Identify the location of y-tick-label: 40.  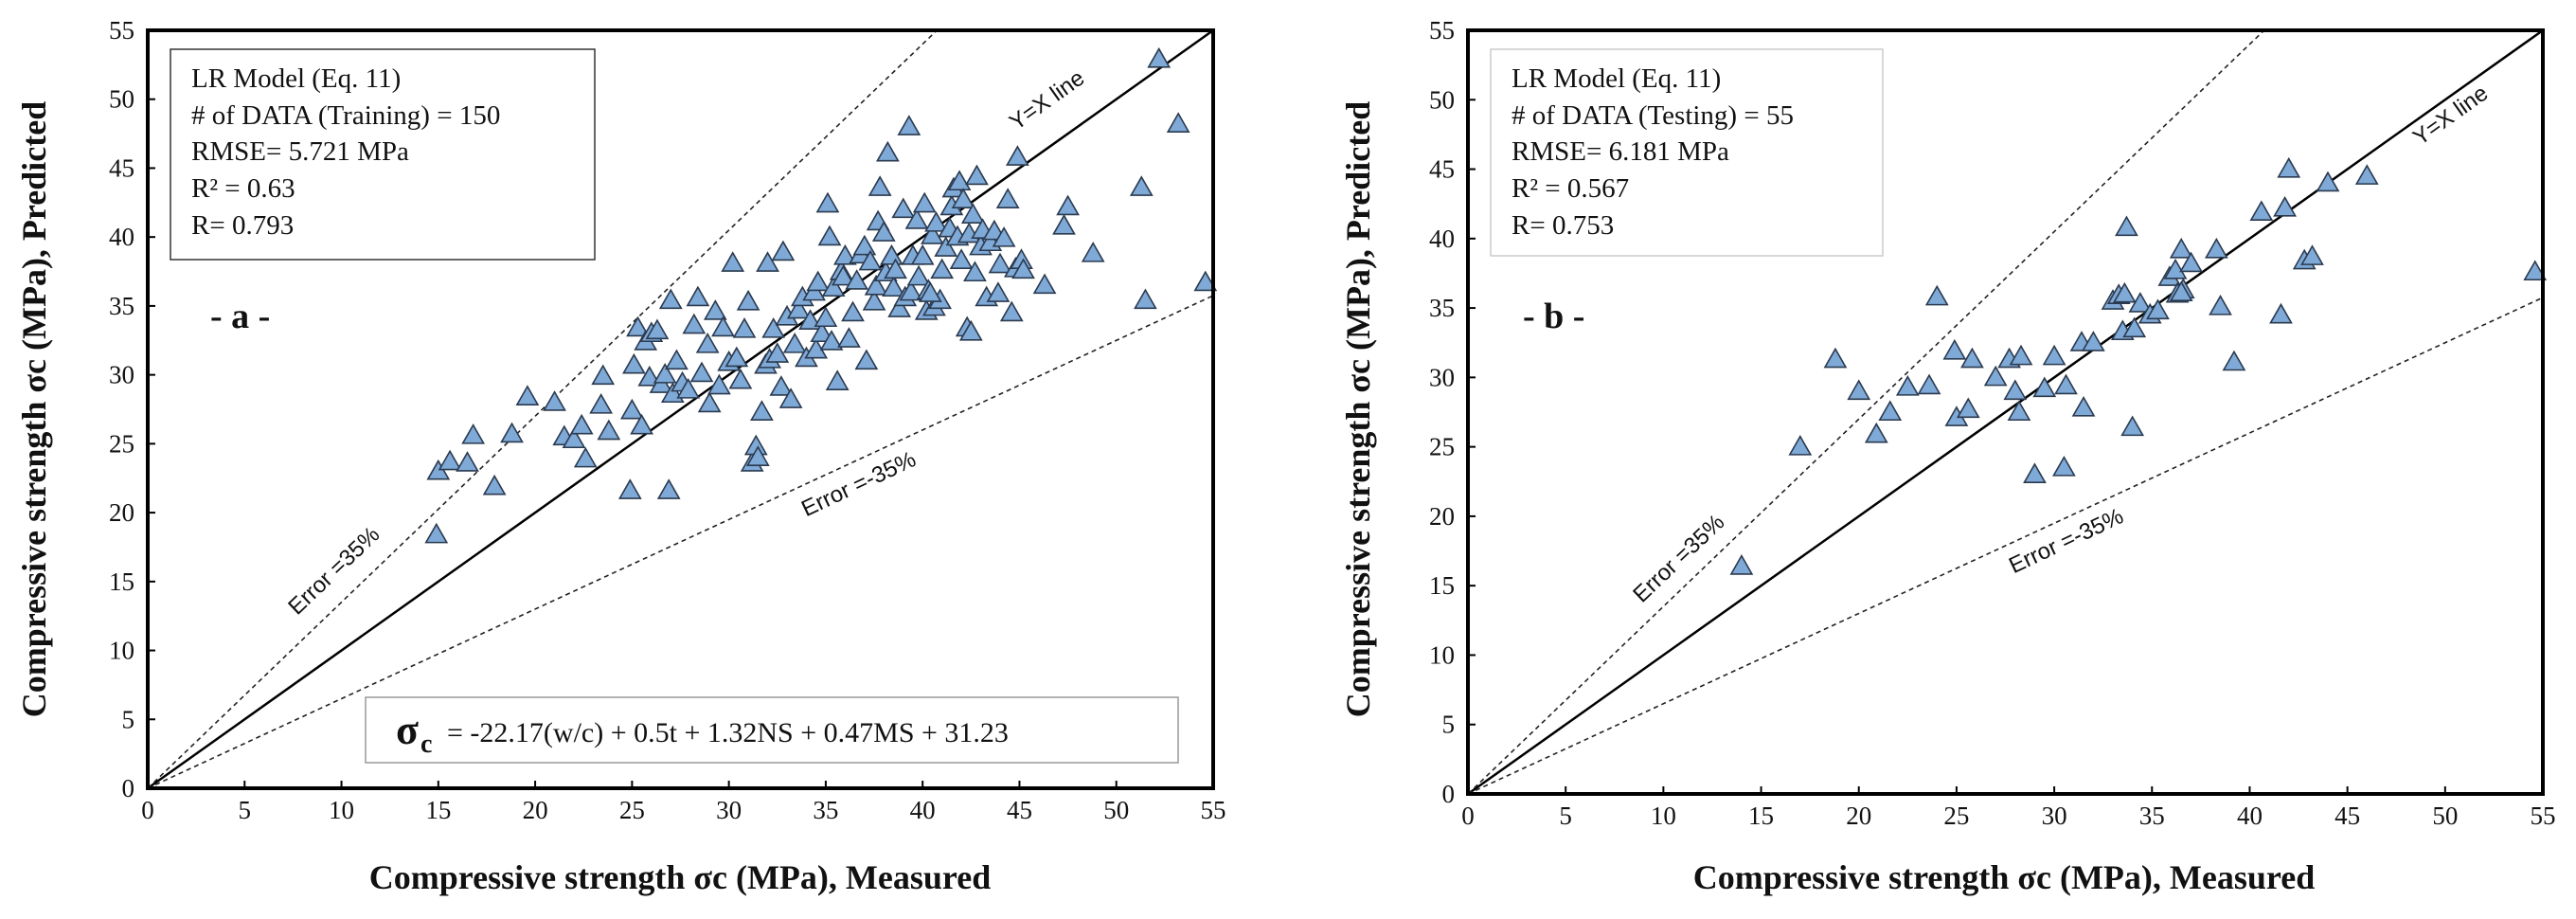
(1442, 239).